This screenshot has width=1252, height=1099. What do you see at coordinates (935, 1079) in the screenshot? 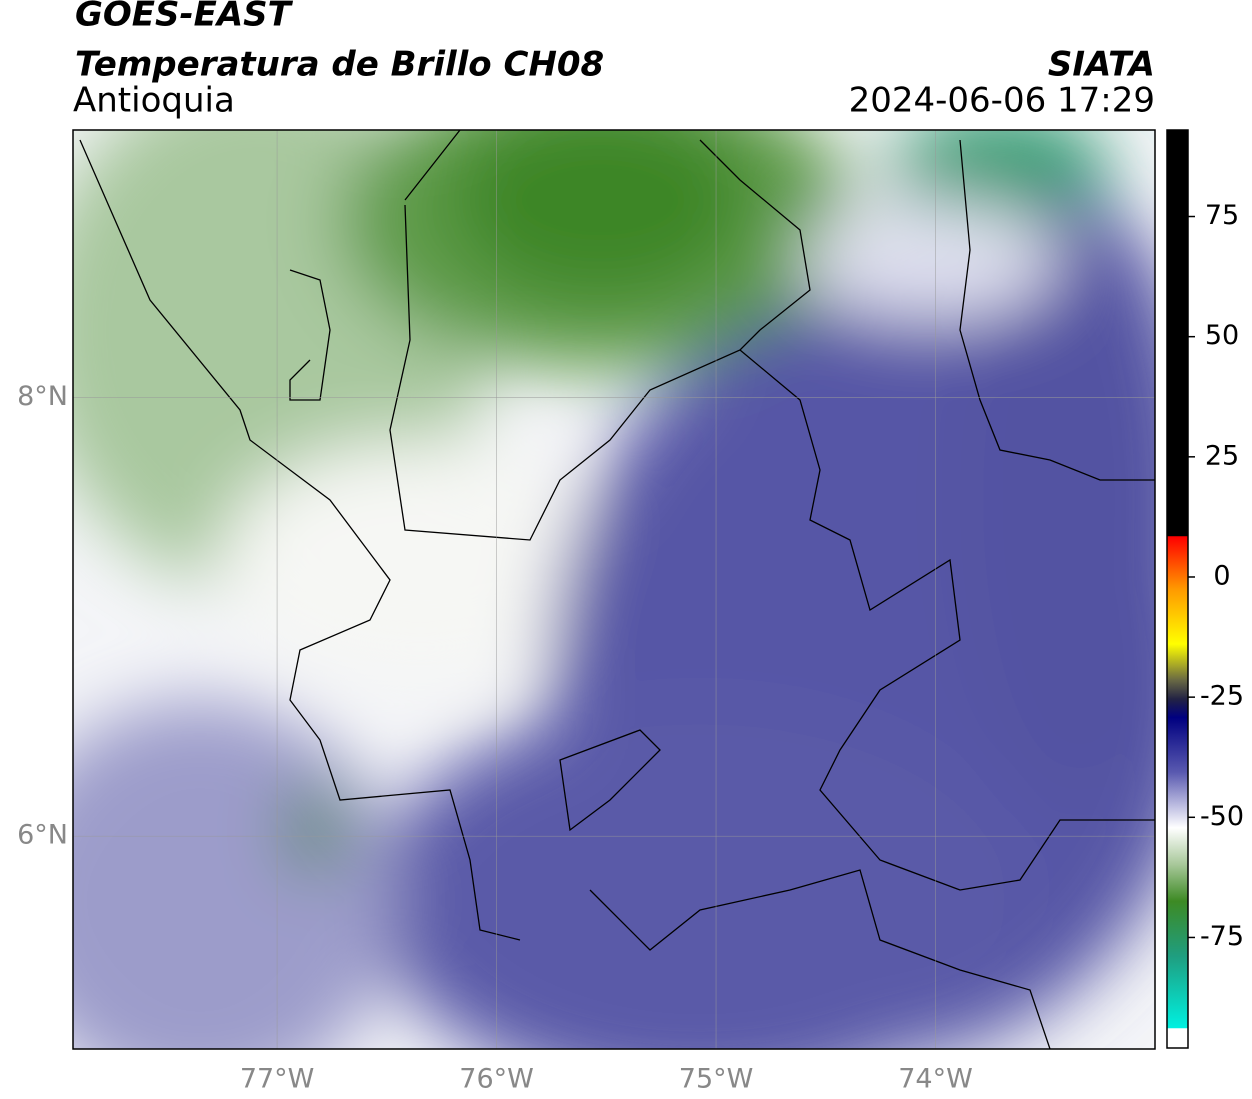
I see `x-tick-label: 74°W` at bounding box center [935, 1079].